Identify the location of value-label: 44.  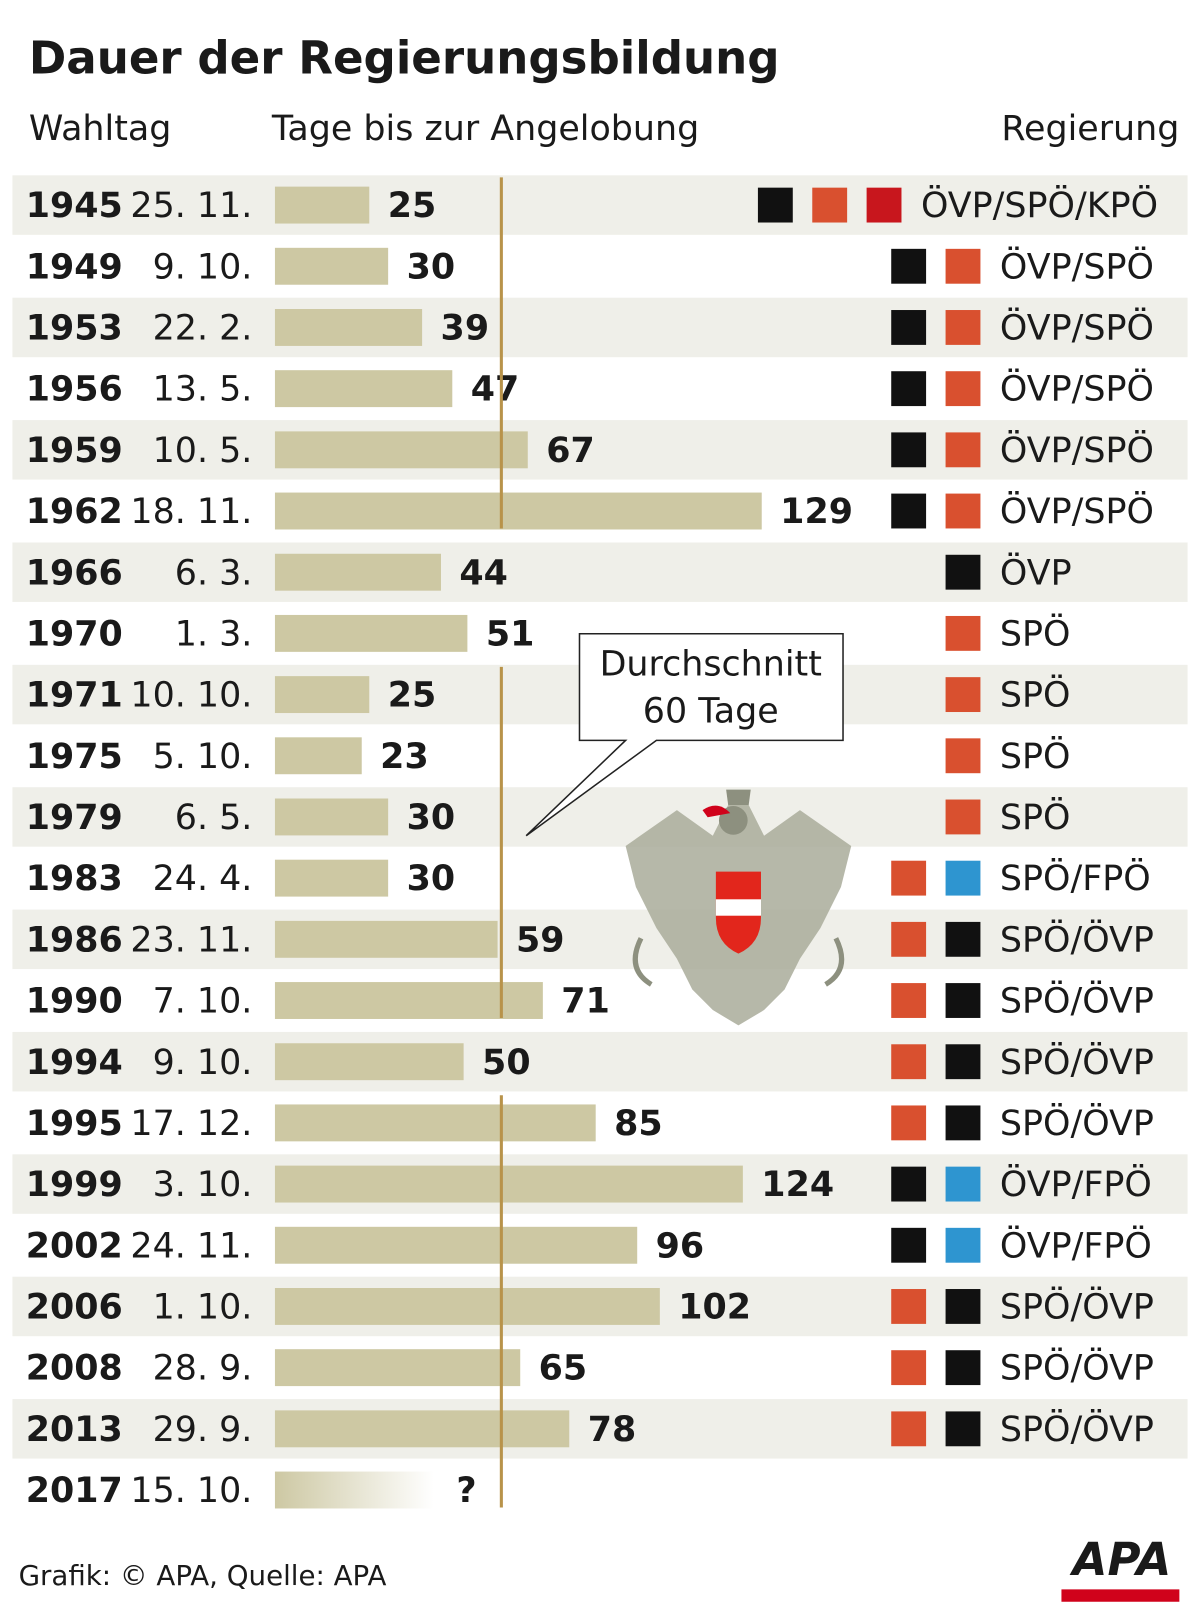
(483, 573).